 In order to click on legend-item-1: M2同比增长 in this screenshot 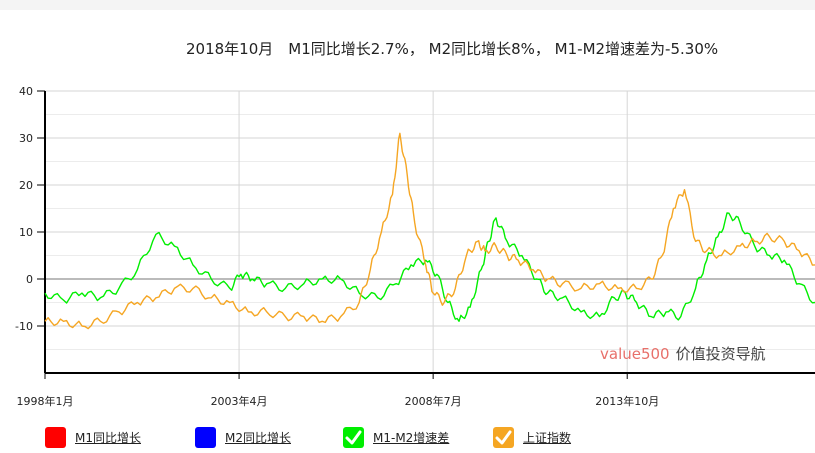, I will do `click(243, 437)`.